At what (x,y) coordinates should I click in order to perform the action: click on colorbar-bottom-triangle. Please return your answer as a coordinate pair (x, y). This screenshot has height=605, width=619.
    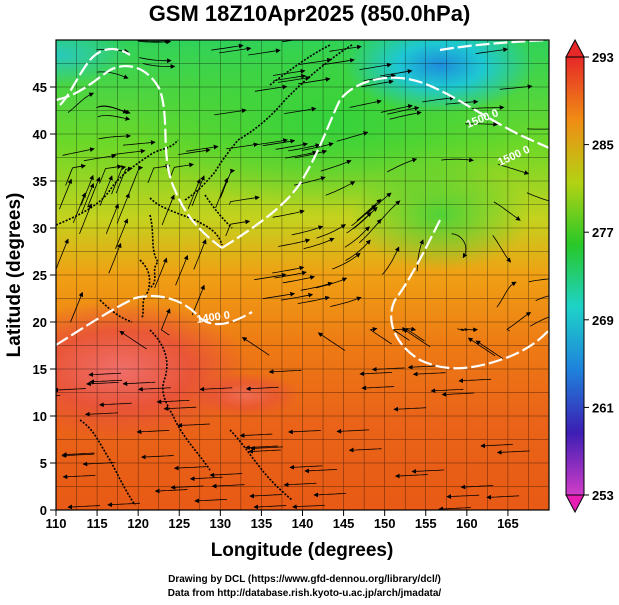
    Looking at the image, I should click on (575, 504).